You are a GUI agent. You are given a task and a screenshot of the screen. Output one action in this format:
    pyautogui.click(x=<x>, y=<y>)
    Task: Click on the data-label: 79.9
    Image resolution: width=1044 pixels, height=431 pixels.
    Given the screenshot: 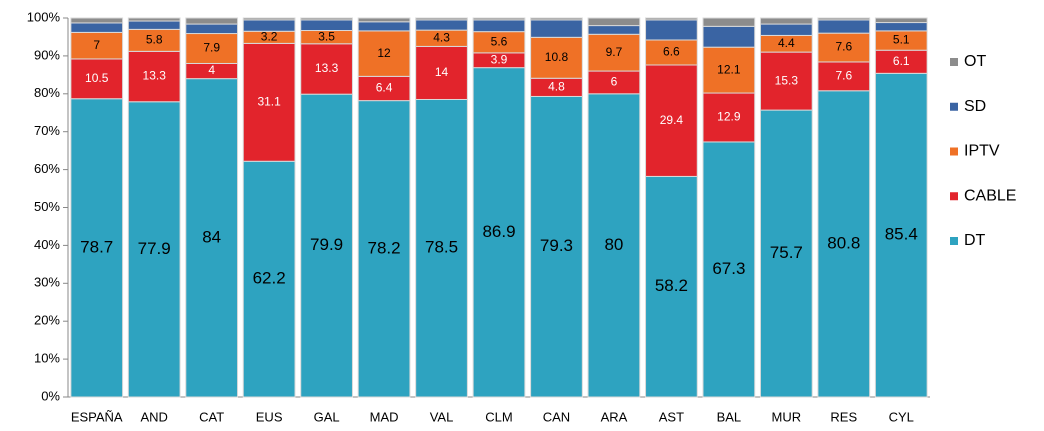 What is the action you would take?
    pyautogui.click(x=326, y=244)
    